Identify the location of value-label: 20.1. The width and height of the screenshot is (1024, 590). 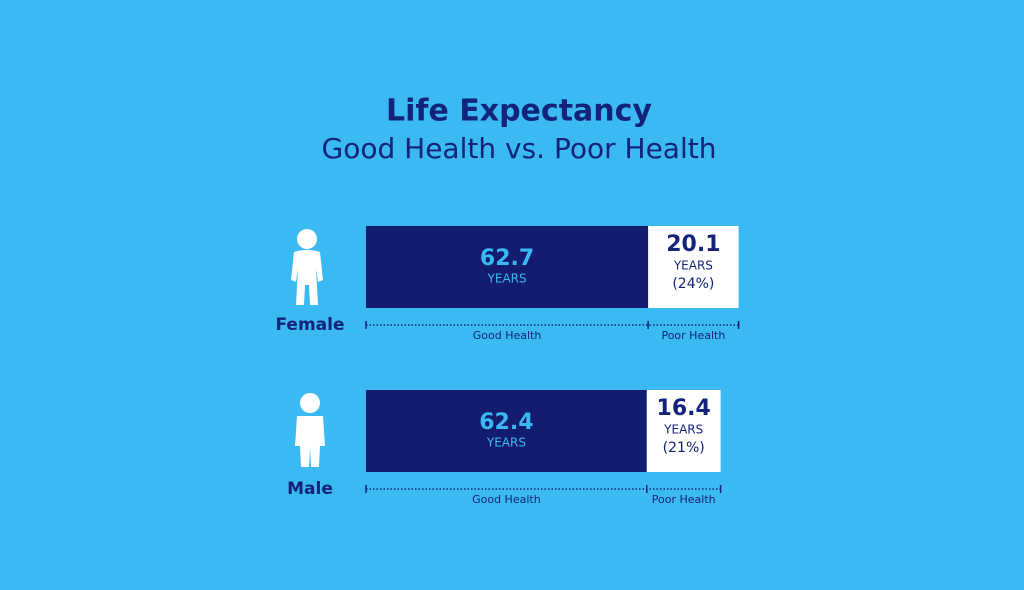
(693, 244).